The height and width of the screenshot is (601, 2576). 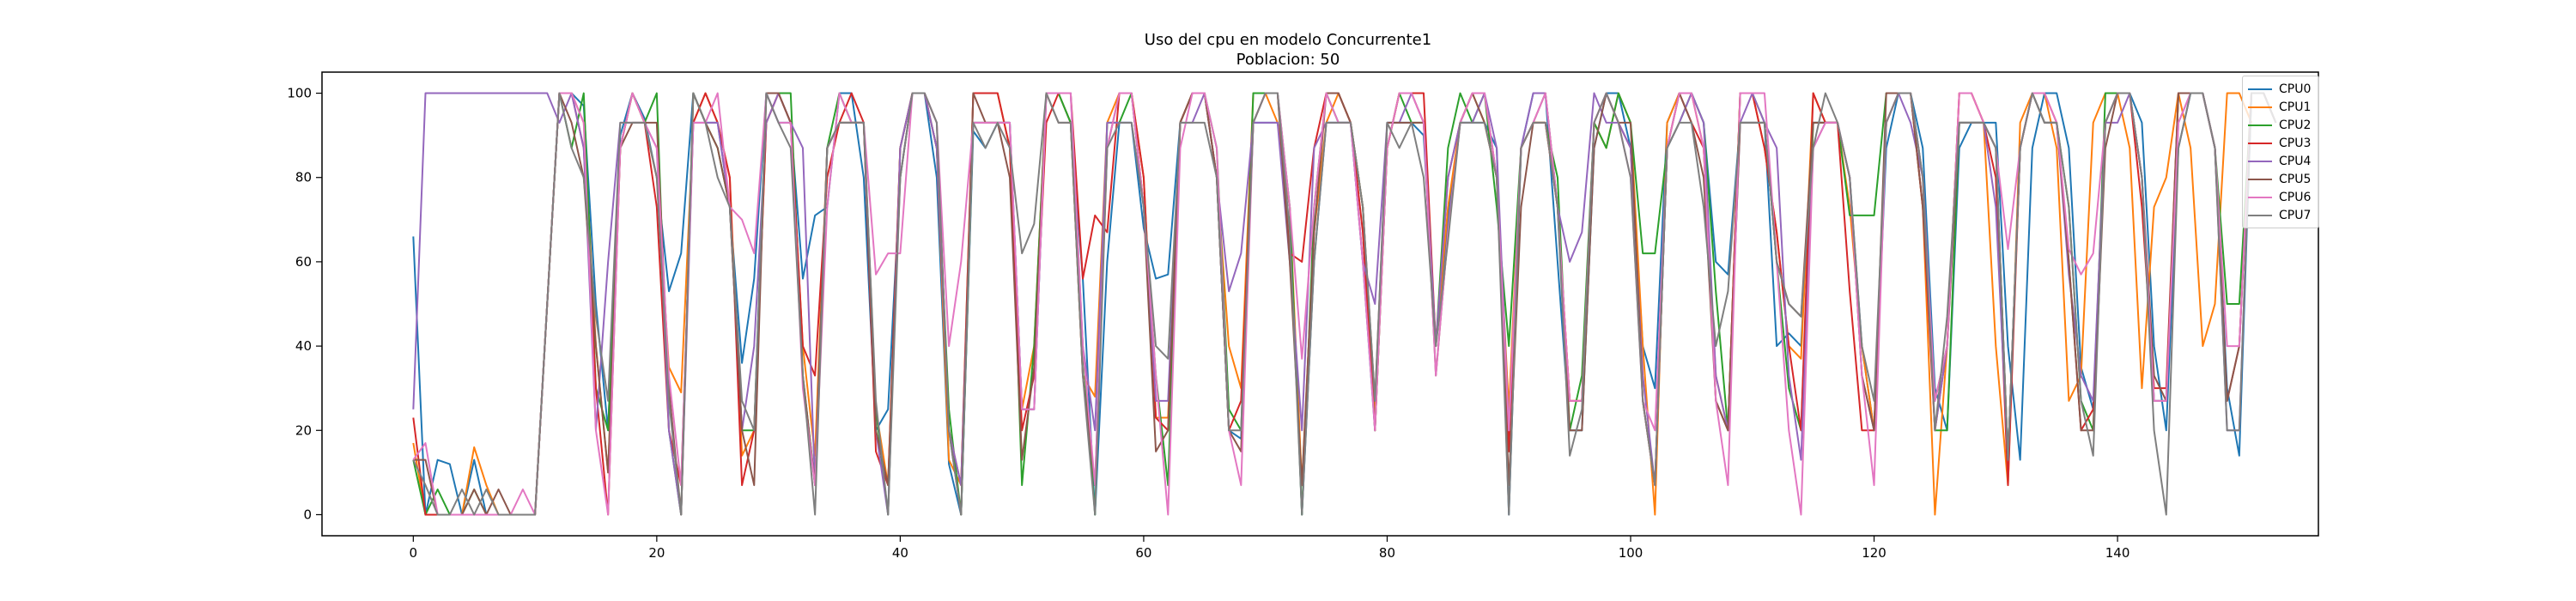 I want to click on legend-item: CPU2, so click(x=2280, y=125).